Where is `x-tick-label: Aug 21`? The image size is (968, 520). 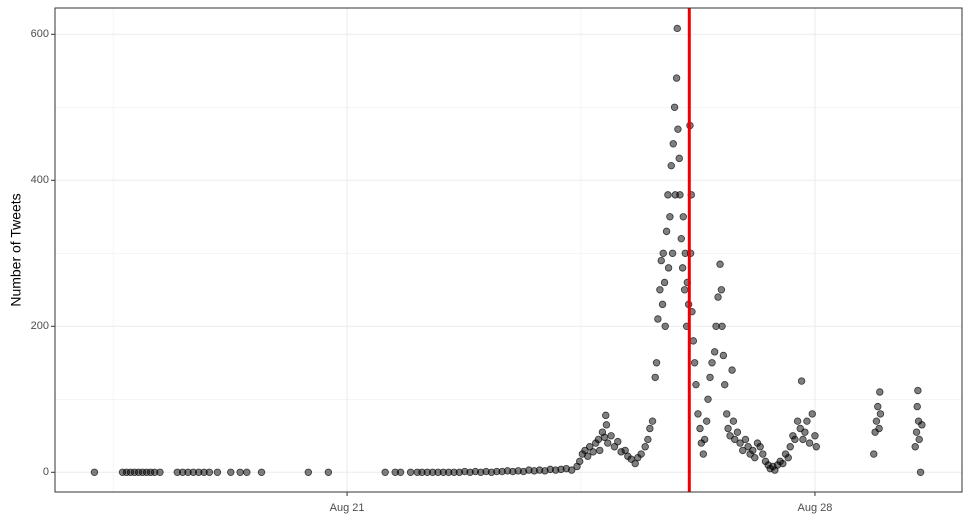
x-tick-label: Aug 21 is located at coordinates (347, 508).